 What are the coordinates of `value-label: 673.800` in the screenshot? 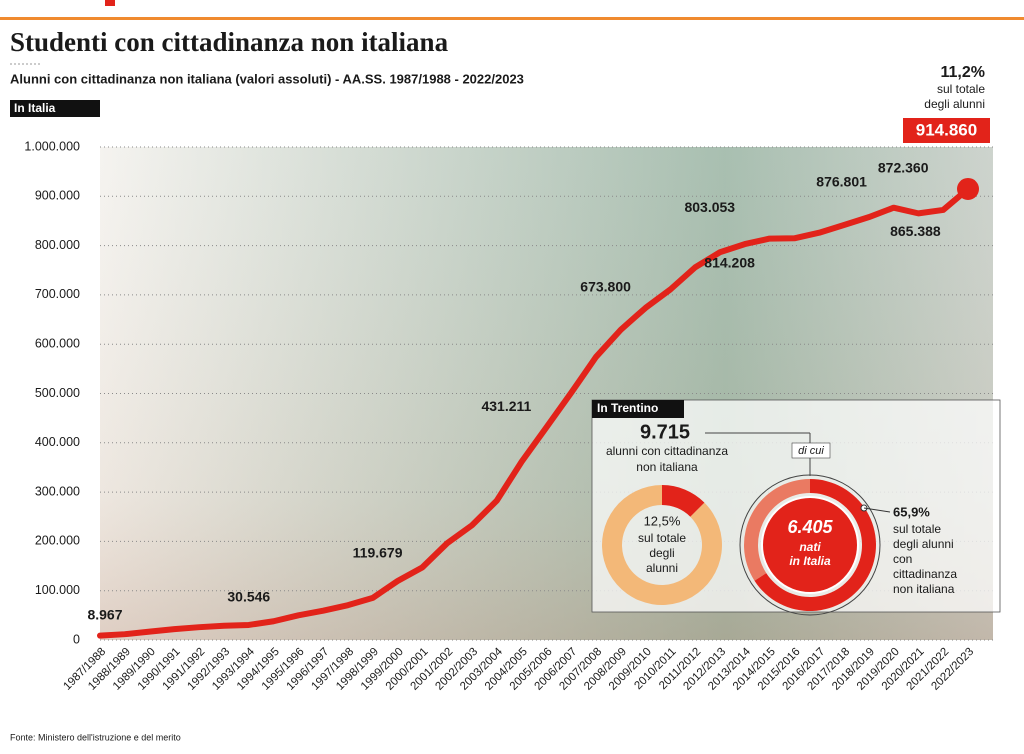 It's located at (605, 287).